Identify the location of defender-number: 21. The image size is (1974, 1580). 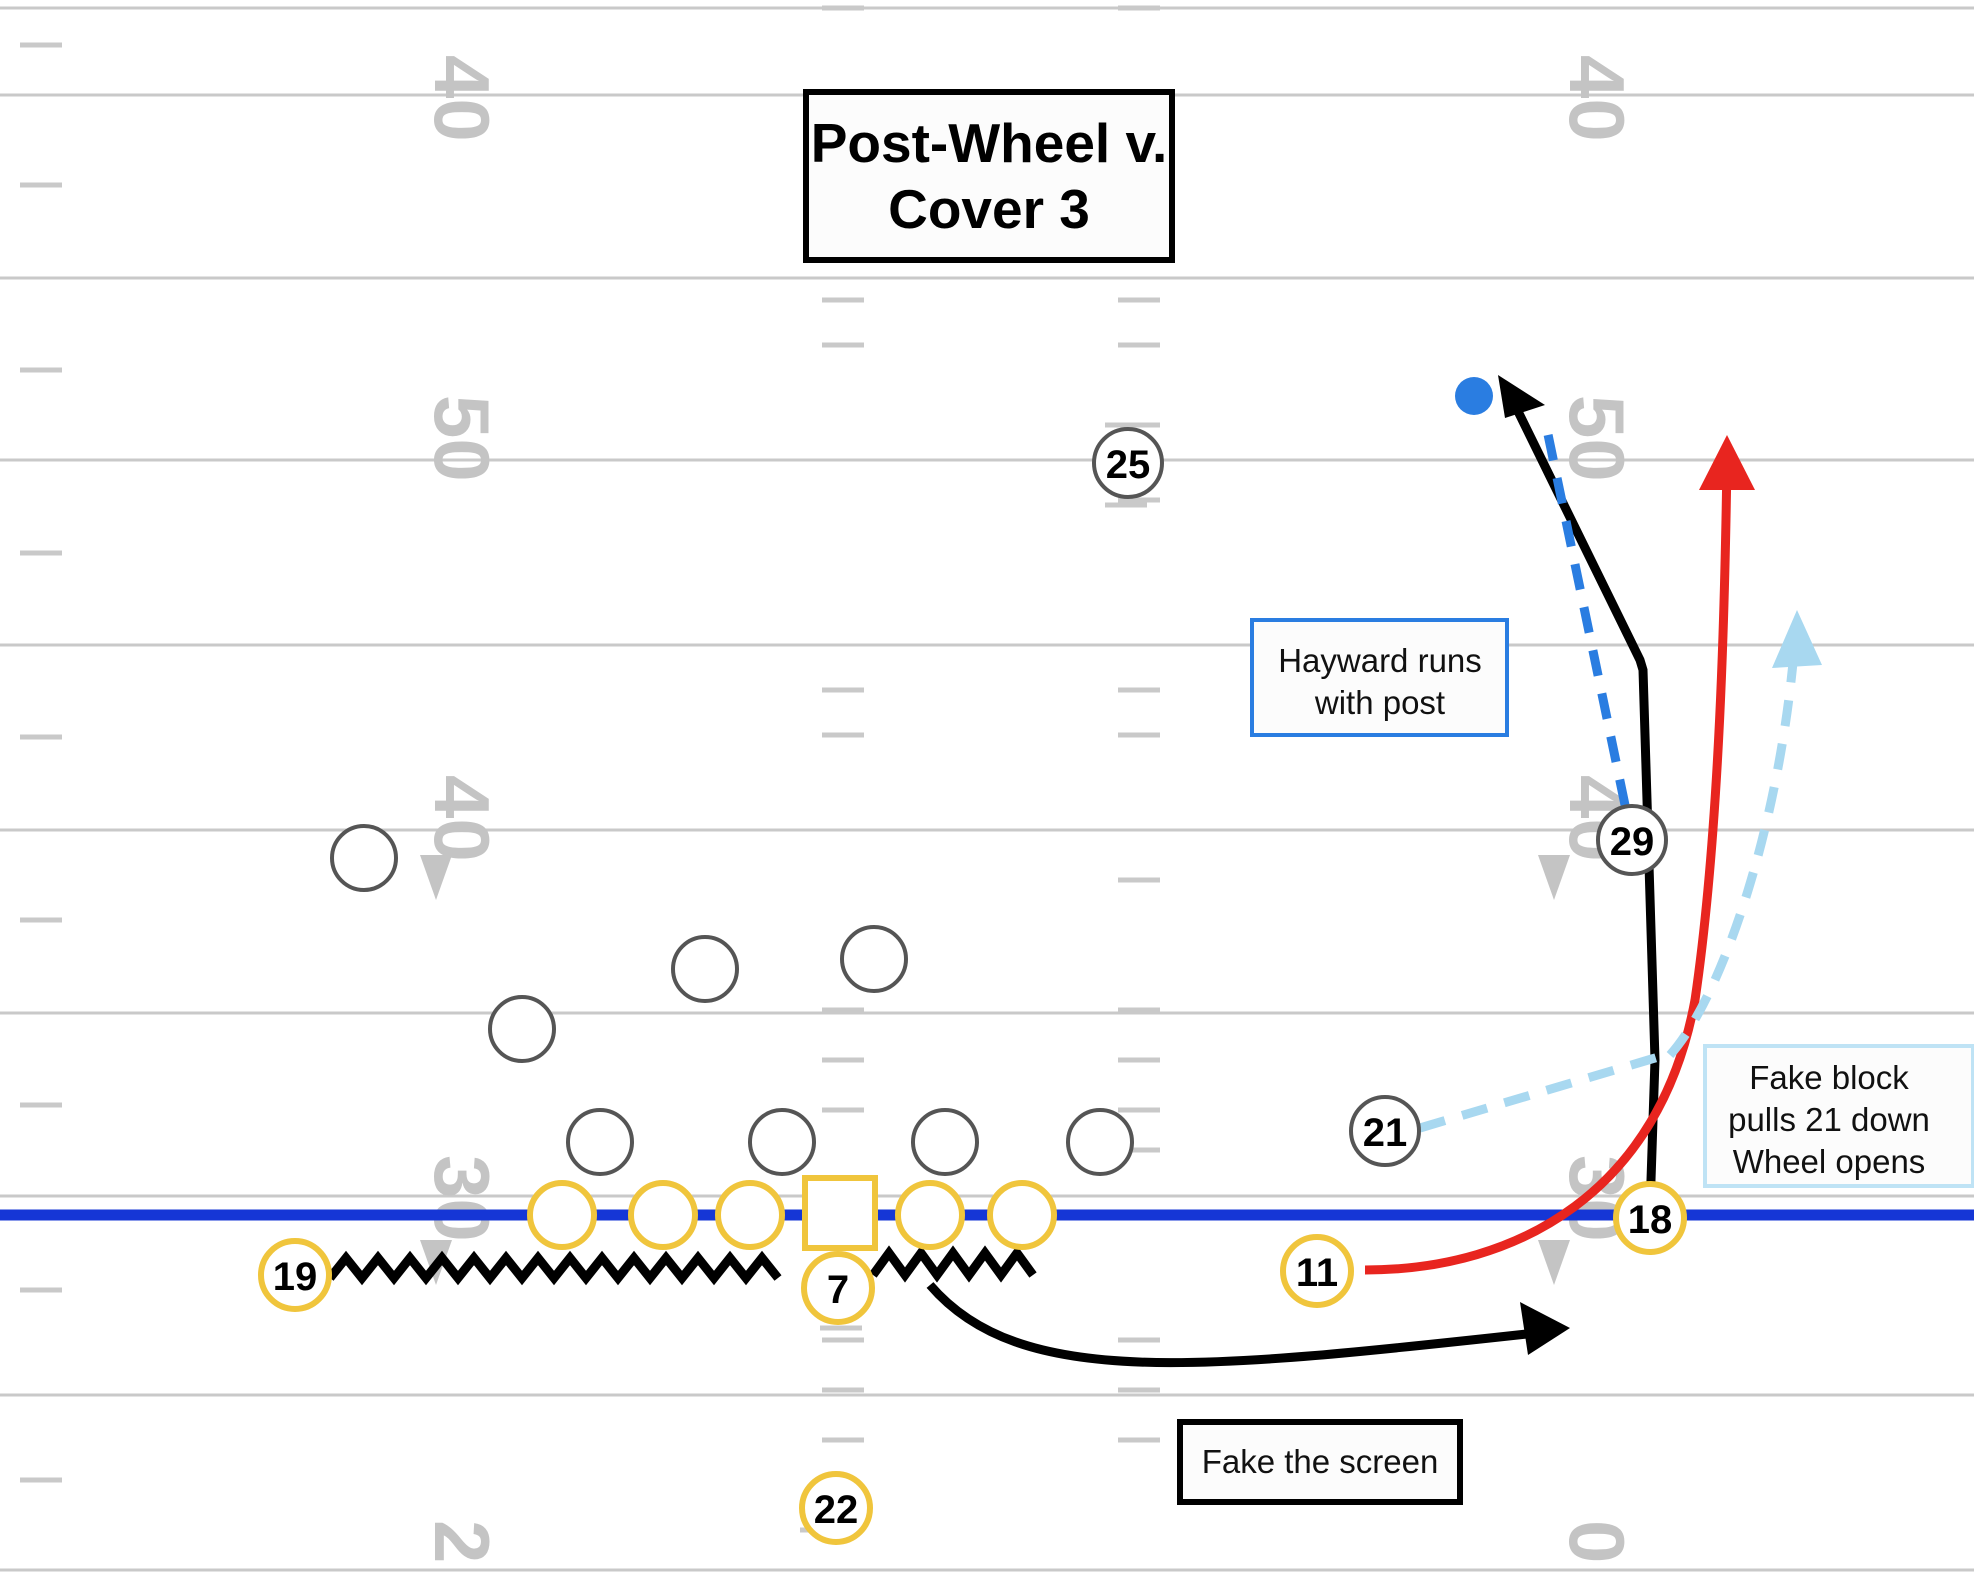
(1385, 1133).